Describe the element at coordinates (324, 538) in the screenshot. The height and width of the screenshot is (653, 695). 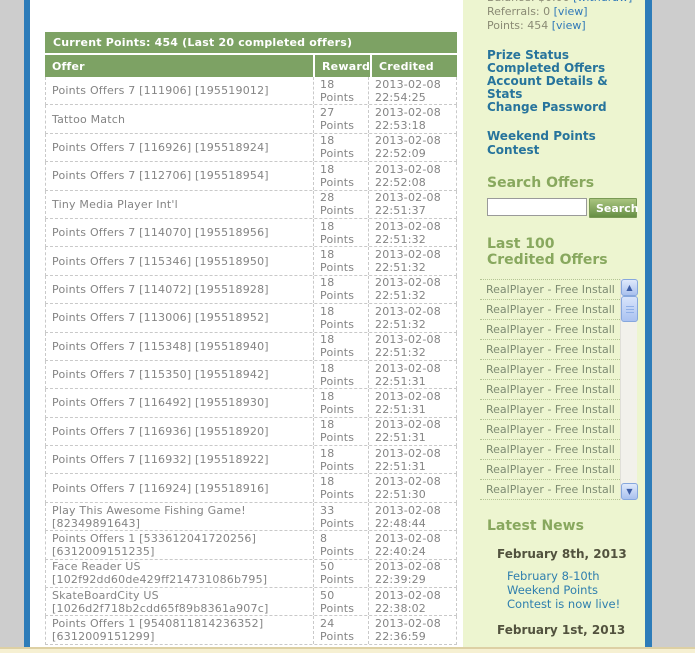
I see `reward-value: 8` at that location.